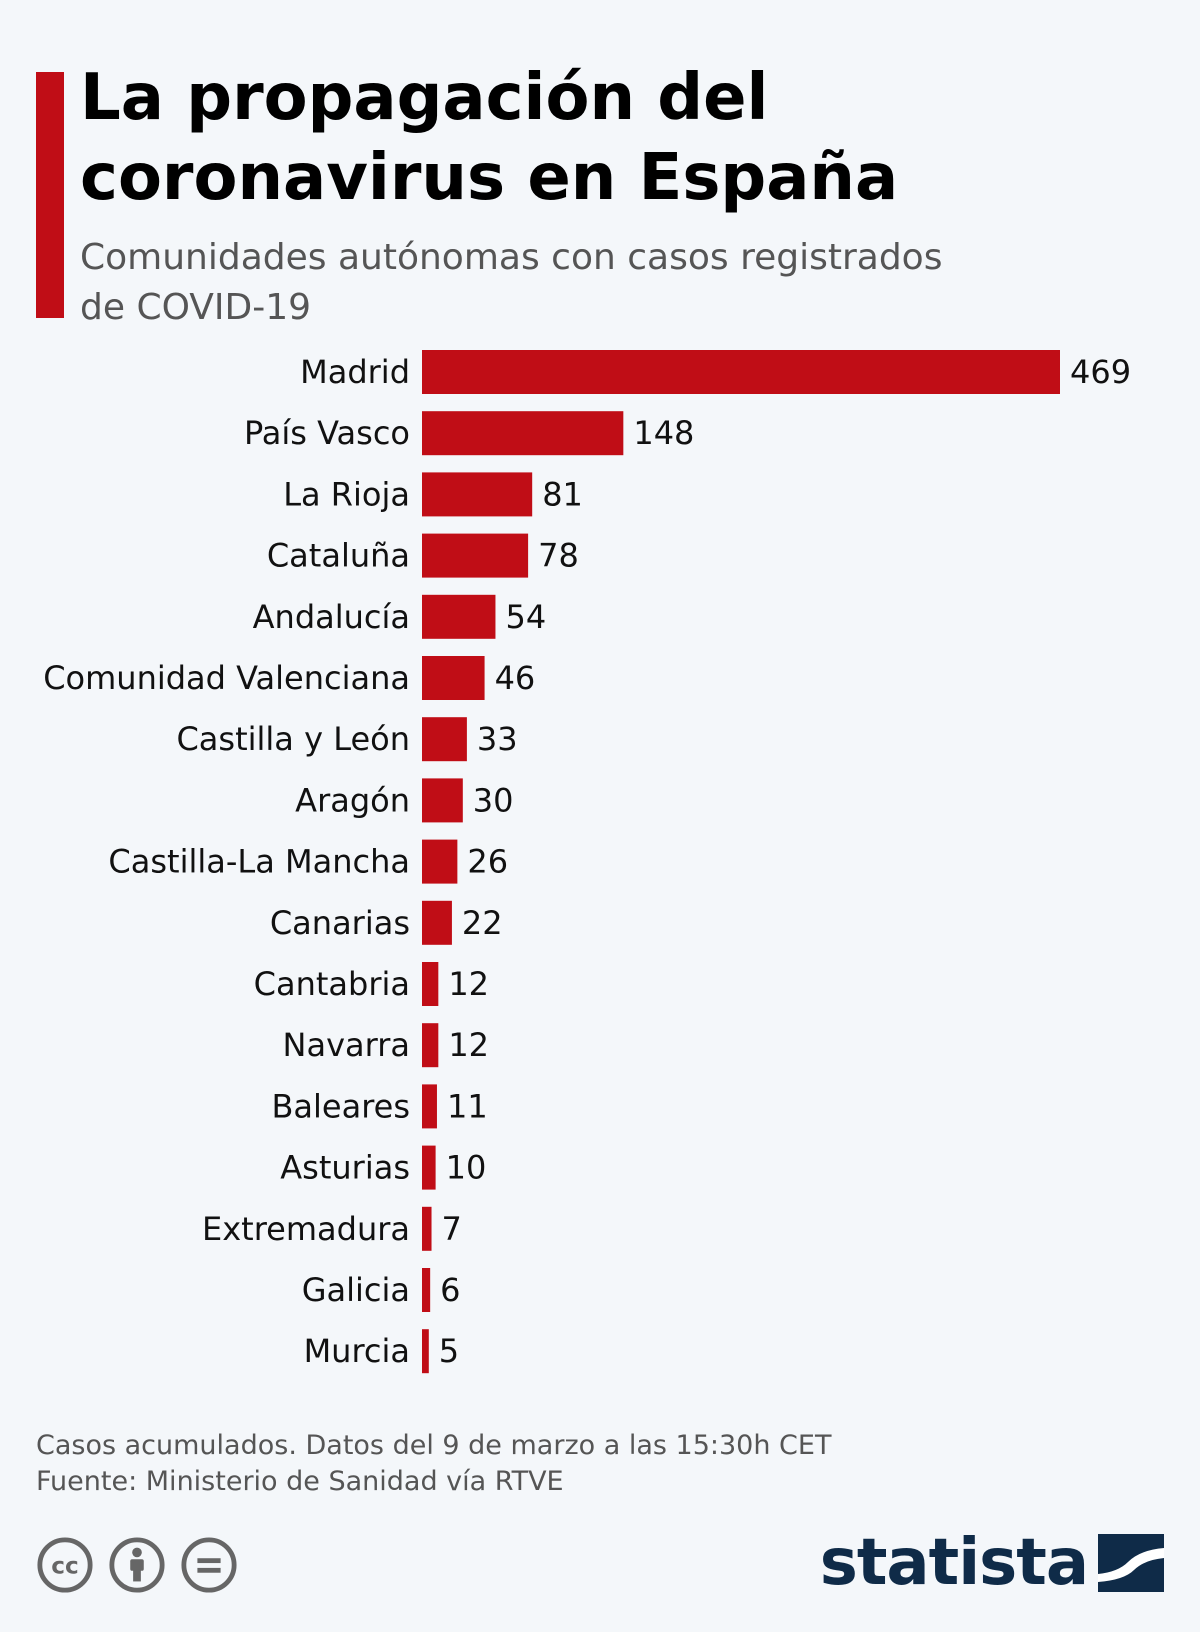  I want to click on category-label: Comunidad Valenciana, so click(226, 678).